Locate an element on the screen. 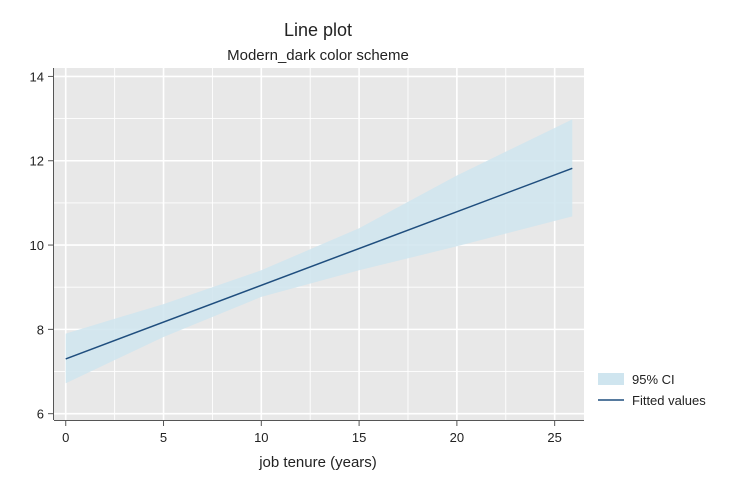 The width and height of the screenshot is (744, 496). legend-label: 95% CI is located at coordinates (653, 379).